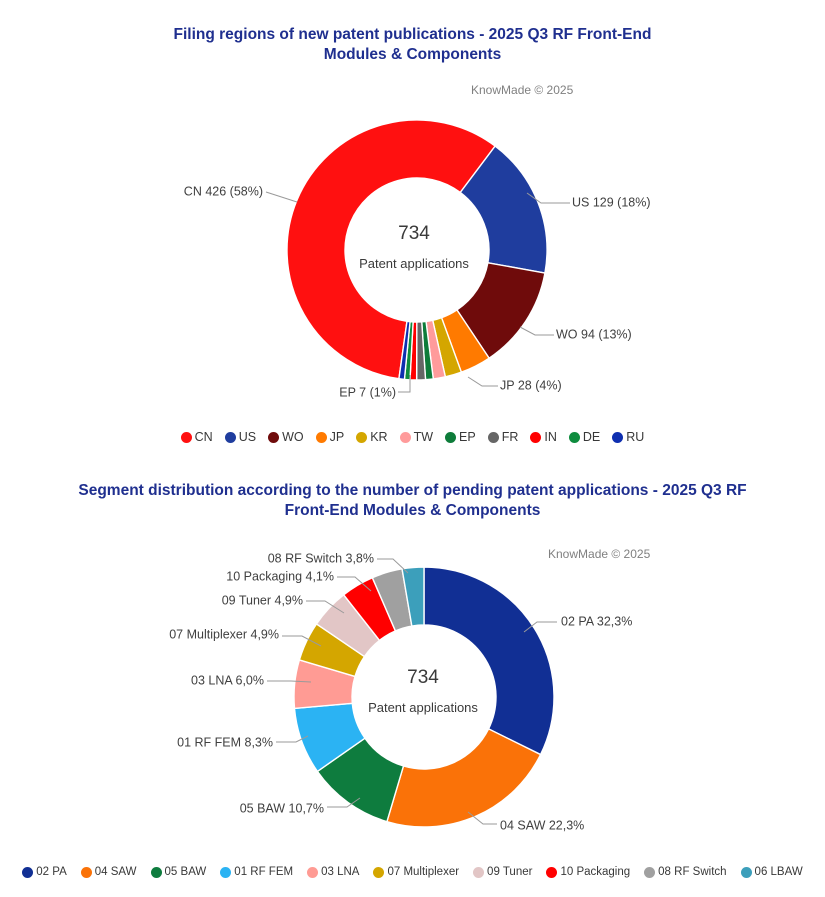 Image resolution: width=825 pixels, height=897 pixels. What do you see at coordinates (227, 680) in the screenshot?
I see `donut-label-03-lna: 03 LNA 6,0%` at bounding box center [227, 680].